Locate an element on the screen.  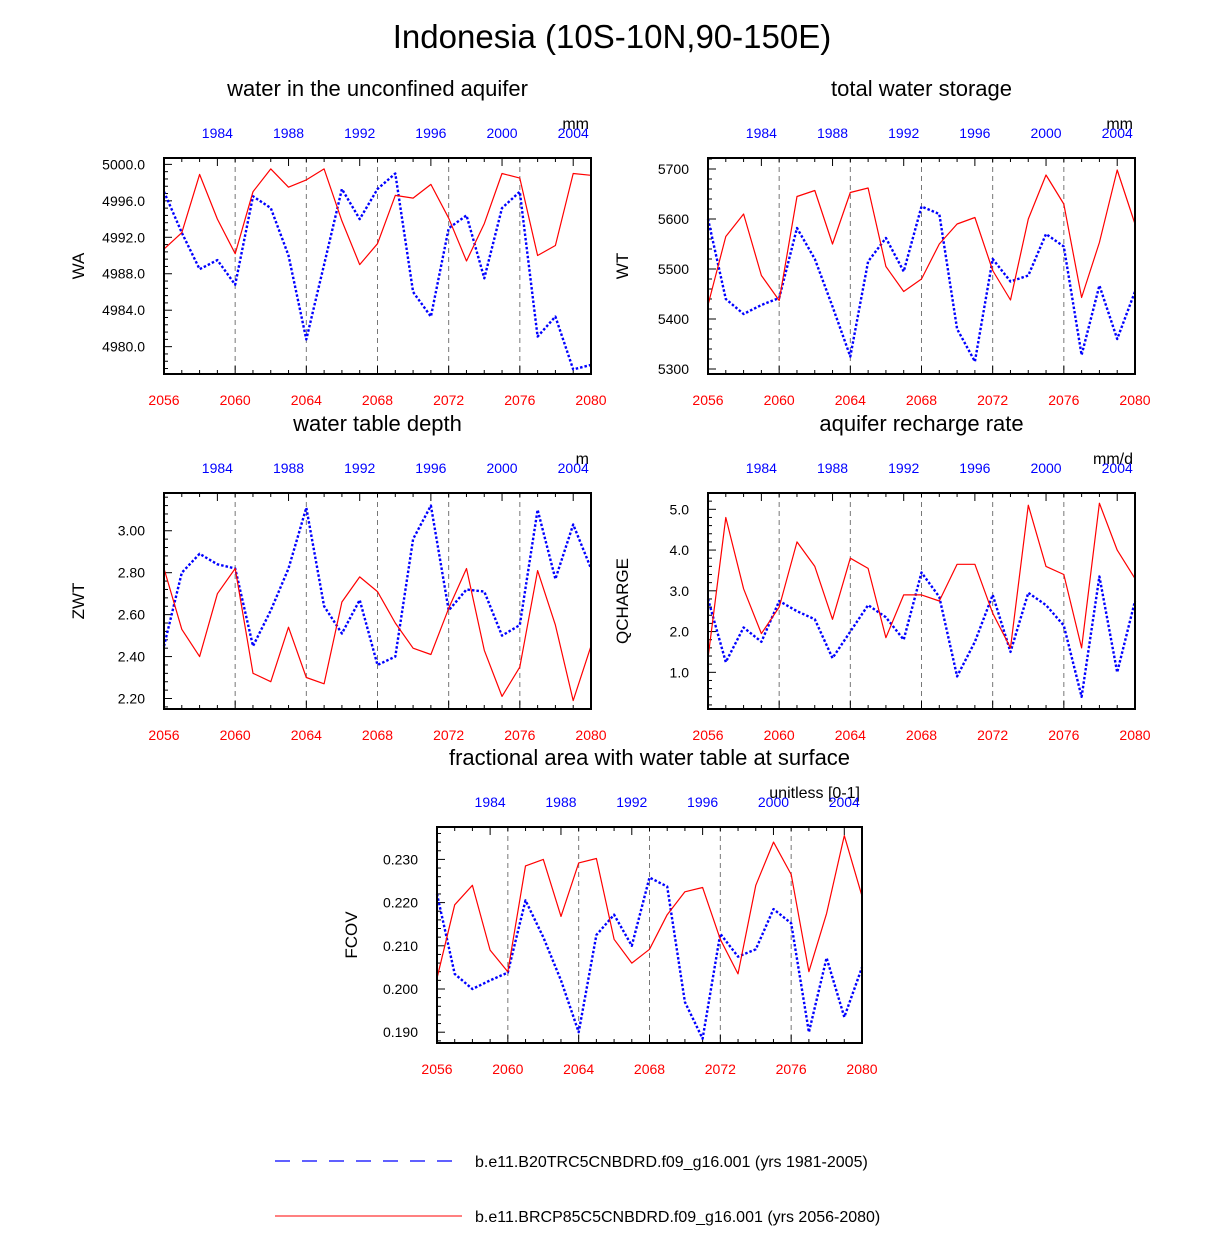
units-label: unitless [0-1] is located at coordinates (814, 793).